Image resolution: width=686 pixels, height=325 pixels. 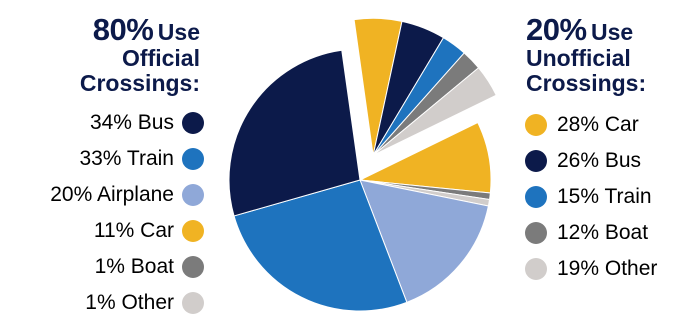 I want to click on legend-item-airplane: 20% Airplane, so click(x=111, y=195).